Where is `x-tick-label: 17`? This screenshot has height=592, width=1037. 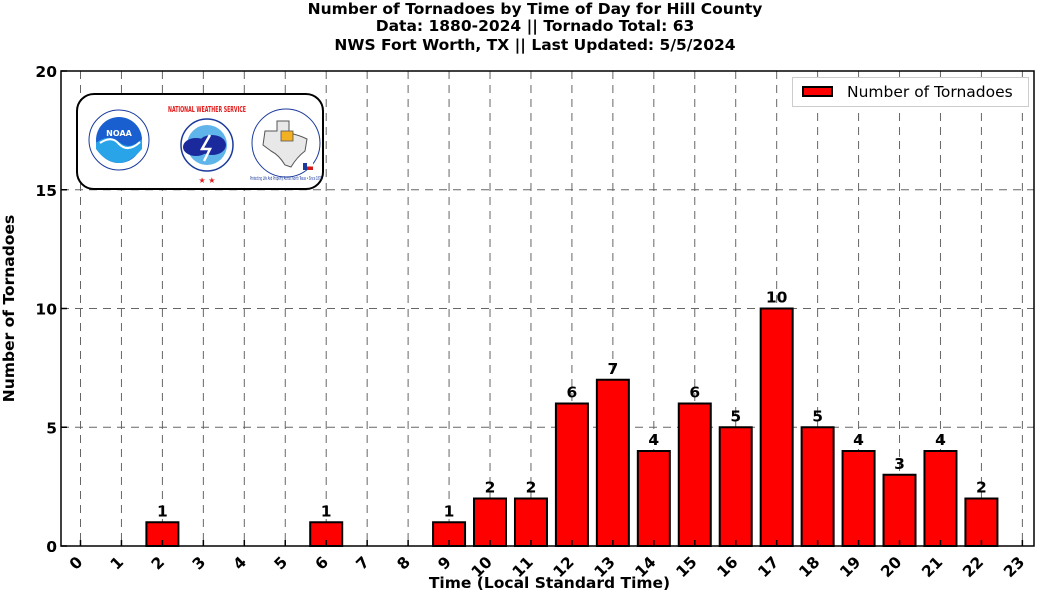
x-tick-label: 17 is located at coordinates (769, 567).